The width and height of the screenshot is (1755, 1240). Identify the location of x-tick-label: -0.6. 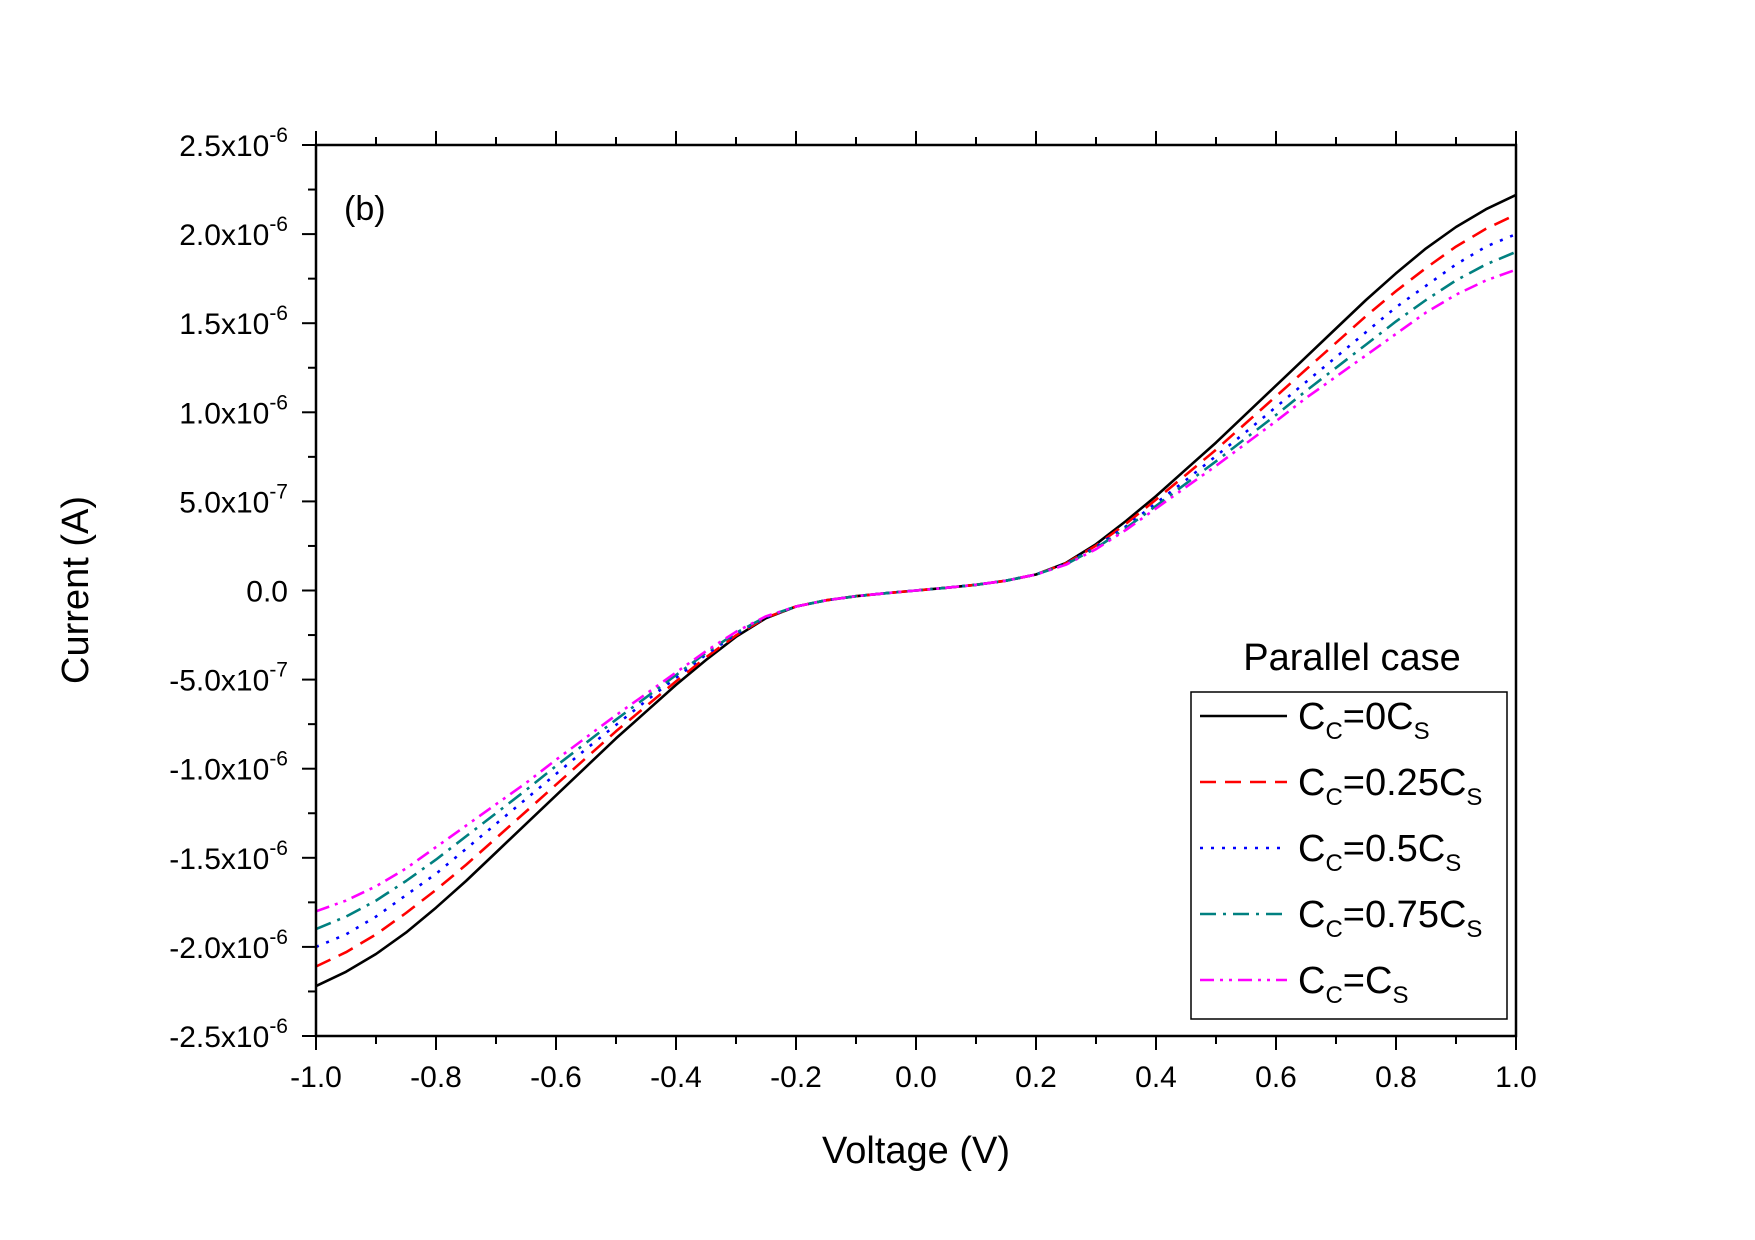
(556, 1077).